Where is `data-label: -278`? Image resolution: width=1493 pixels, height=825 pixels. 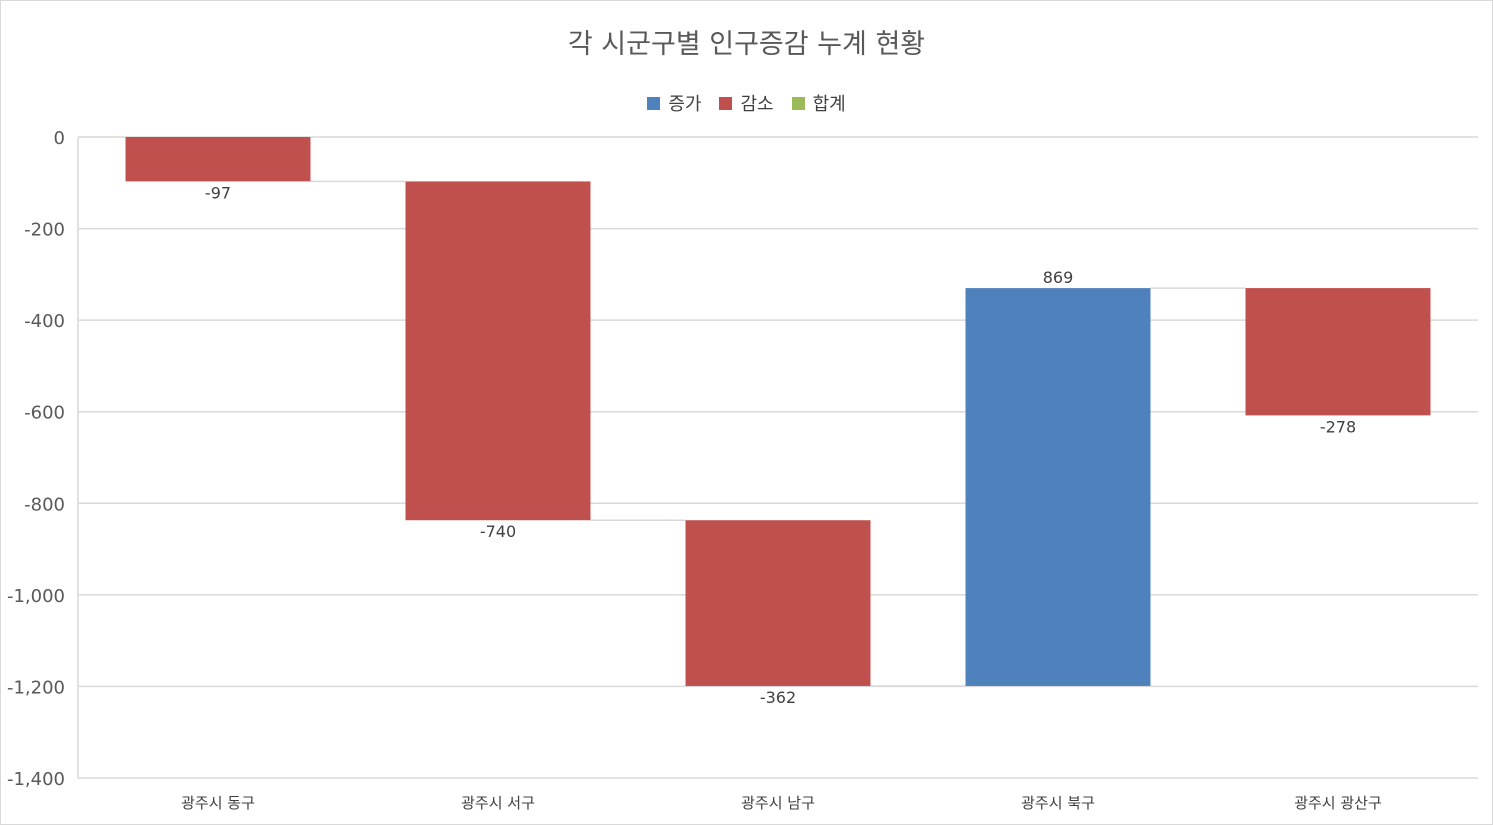 data-label: -278 is located at coordinates (1338, 426).